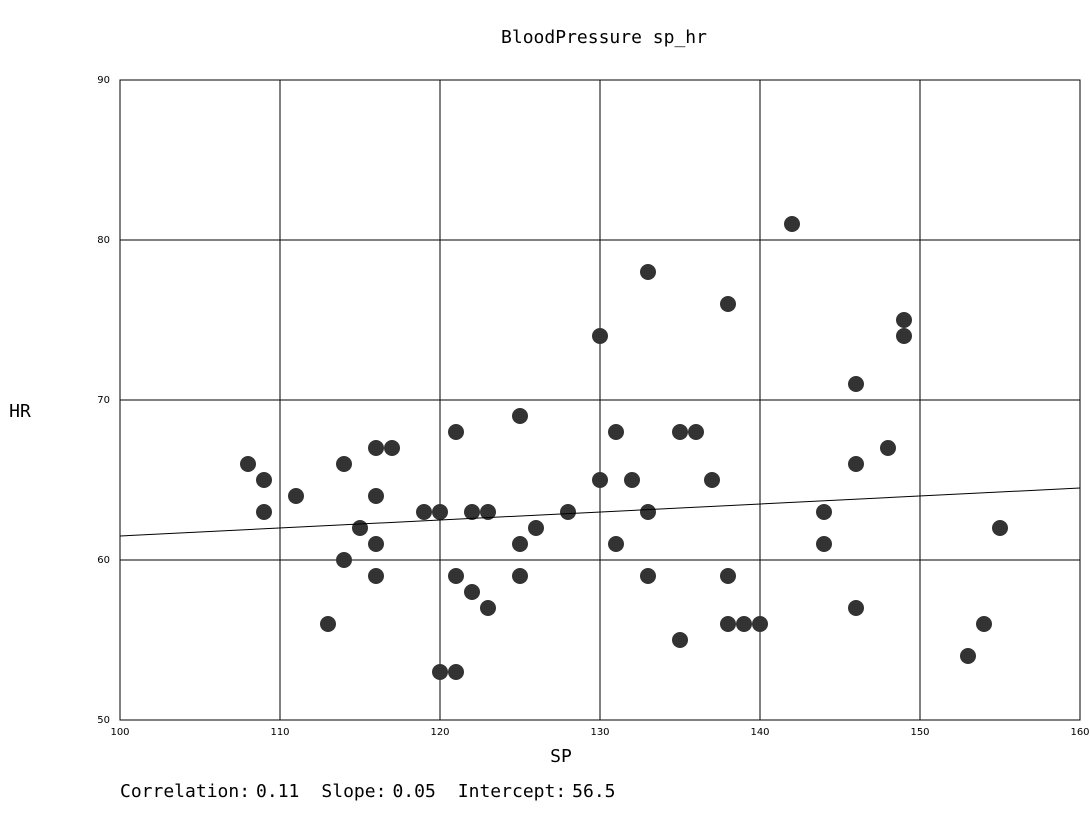 Image resolution: width=1090 pixels, height=820 pixels. Describe the element at coordinates (600, 512) in the screenshot. I see `regression-line` at that location.